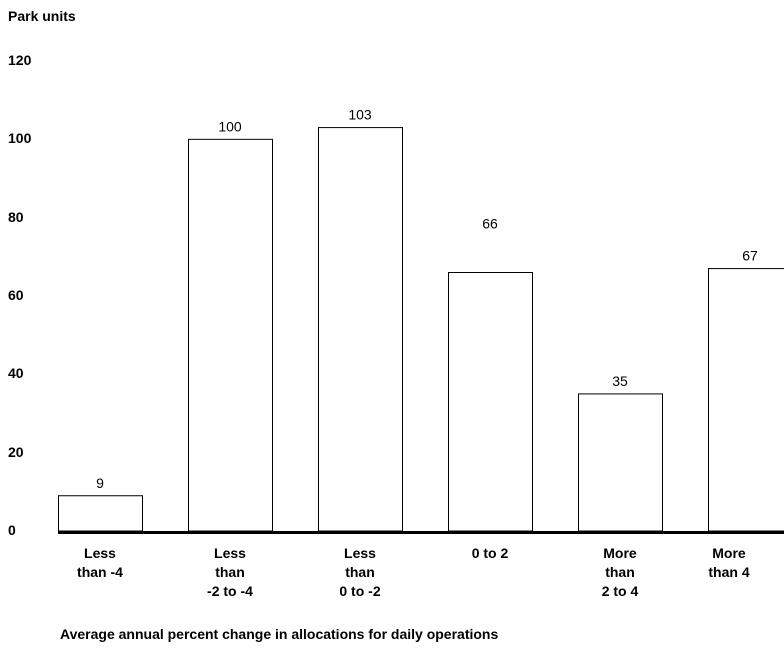  What do you see at coordinates (490, 553) in the screenshot?
I see `x-category-label: 0 to 2` at bounding box center [490, 553].